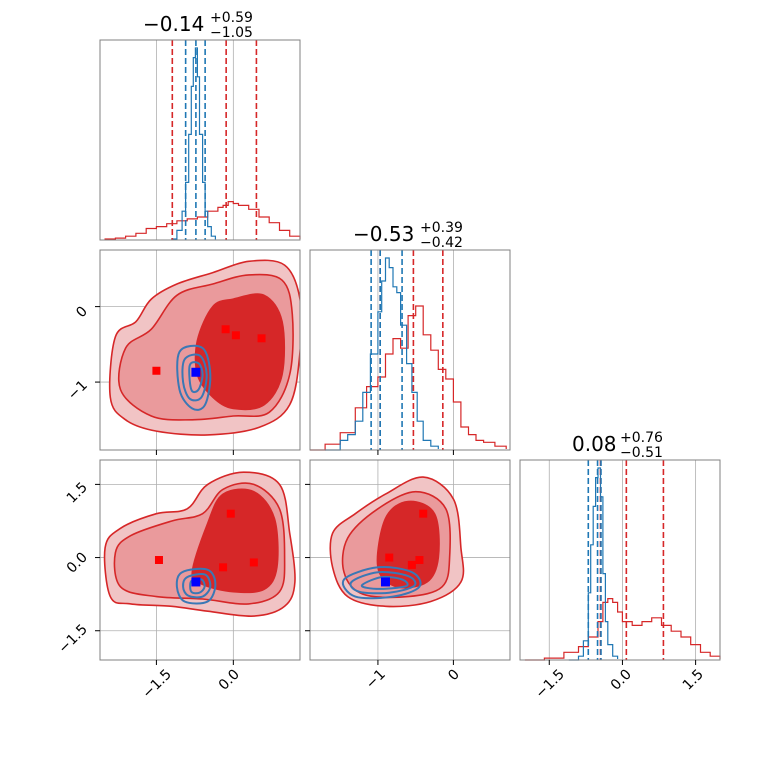 The height and width of the screenshot is (760, 760). Describe the element at coordinates (173, 24) in the screenshot. I see `title-median-1: −0.14` at that location.